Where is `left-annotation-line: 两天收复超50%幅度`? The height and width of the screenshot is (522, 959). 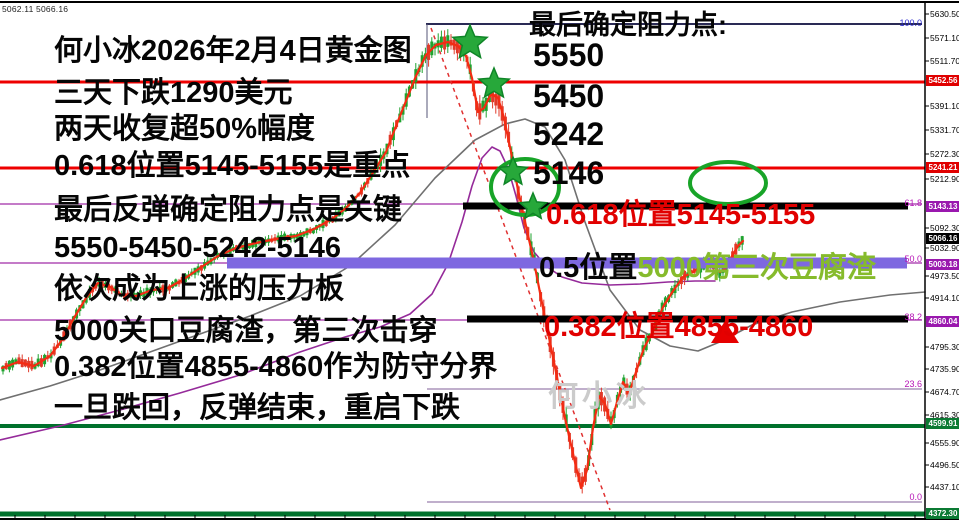
left-annotation-line: 两天收复超50%幅度 is located at coordinates (185, 129).